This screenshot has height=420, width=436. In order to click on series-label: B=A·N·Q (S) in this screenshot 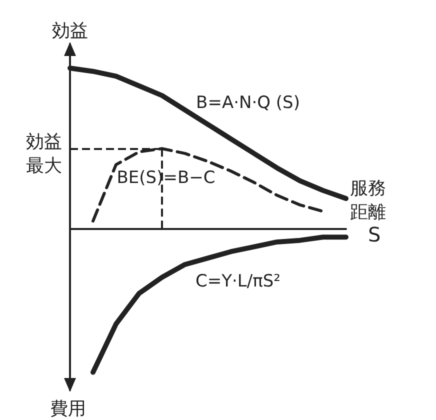, I will do `click(248, 102)`.